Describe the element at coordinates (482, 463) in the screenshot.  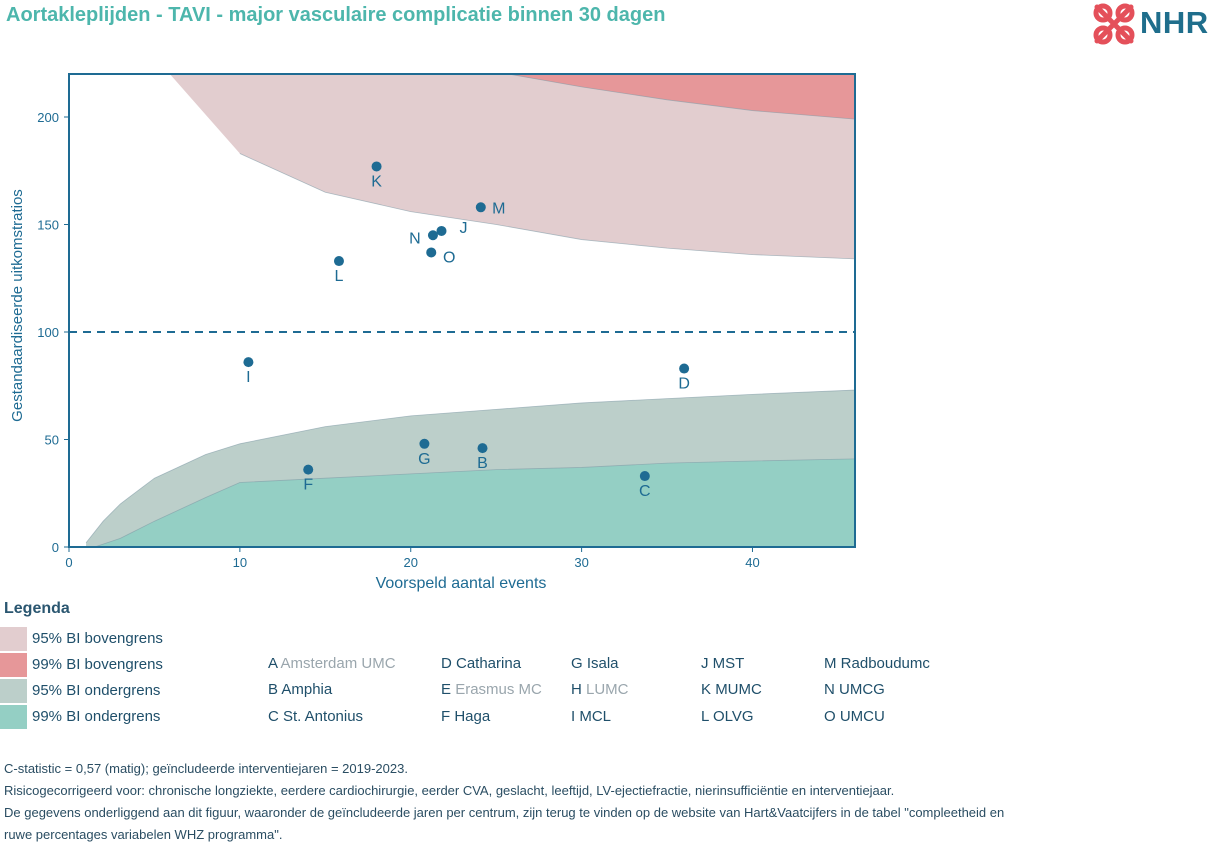
I see `point-label-b: B` at that location.